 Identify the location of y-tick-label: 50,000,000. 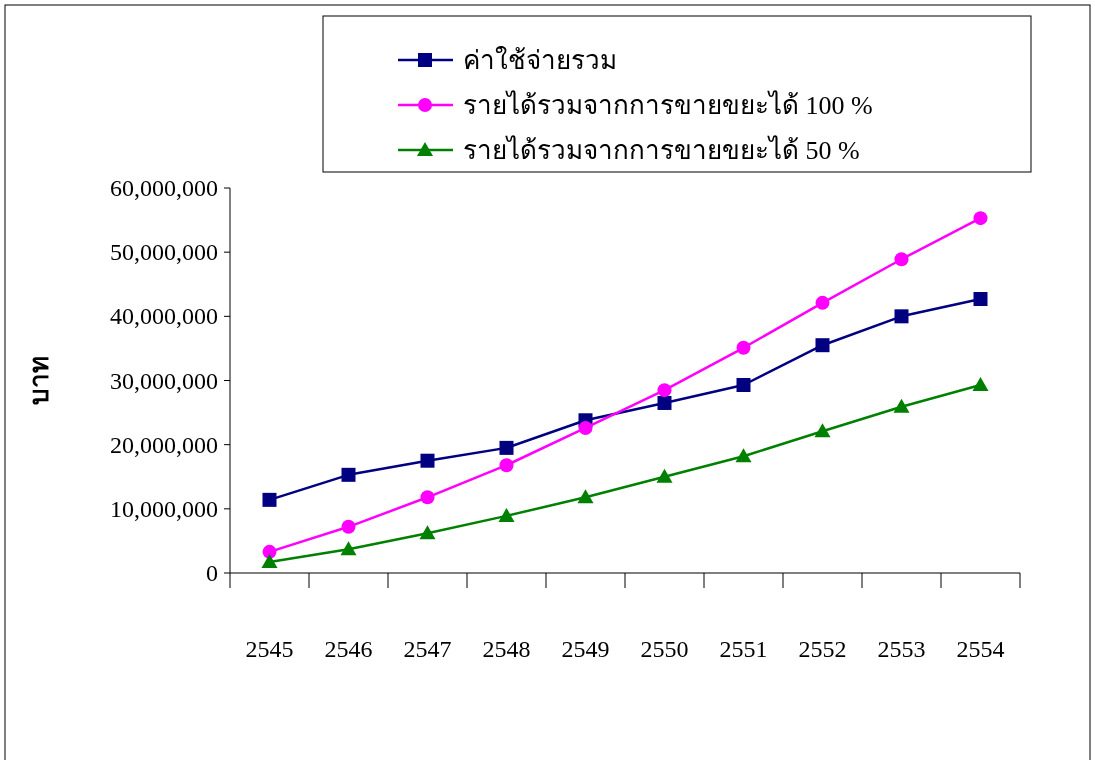
(164, 252).